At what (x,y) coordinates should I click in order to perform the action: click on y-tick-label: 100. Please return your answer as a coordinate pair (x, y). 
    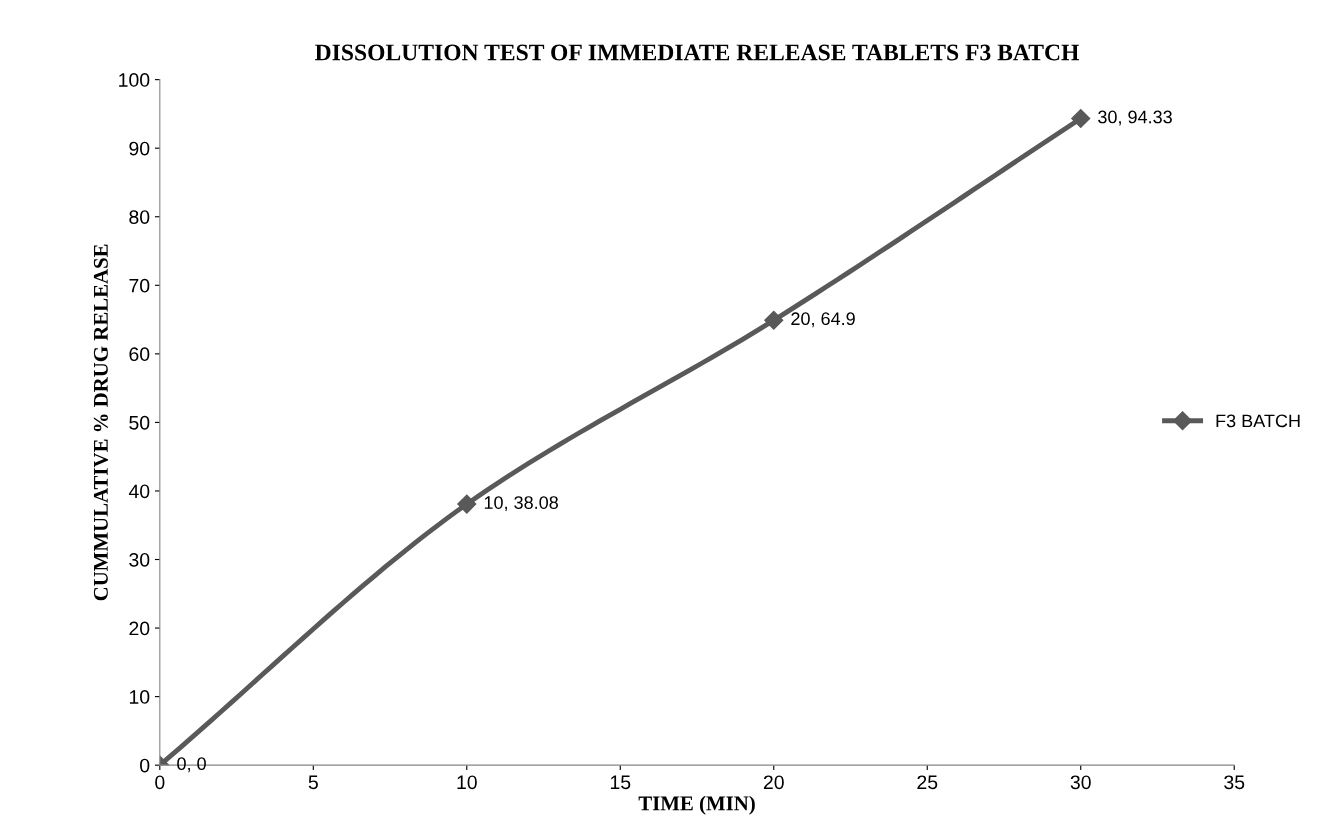
    Looking at the image, I should click on (134, 80).